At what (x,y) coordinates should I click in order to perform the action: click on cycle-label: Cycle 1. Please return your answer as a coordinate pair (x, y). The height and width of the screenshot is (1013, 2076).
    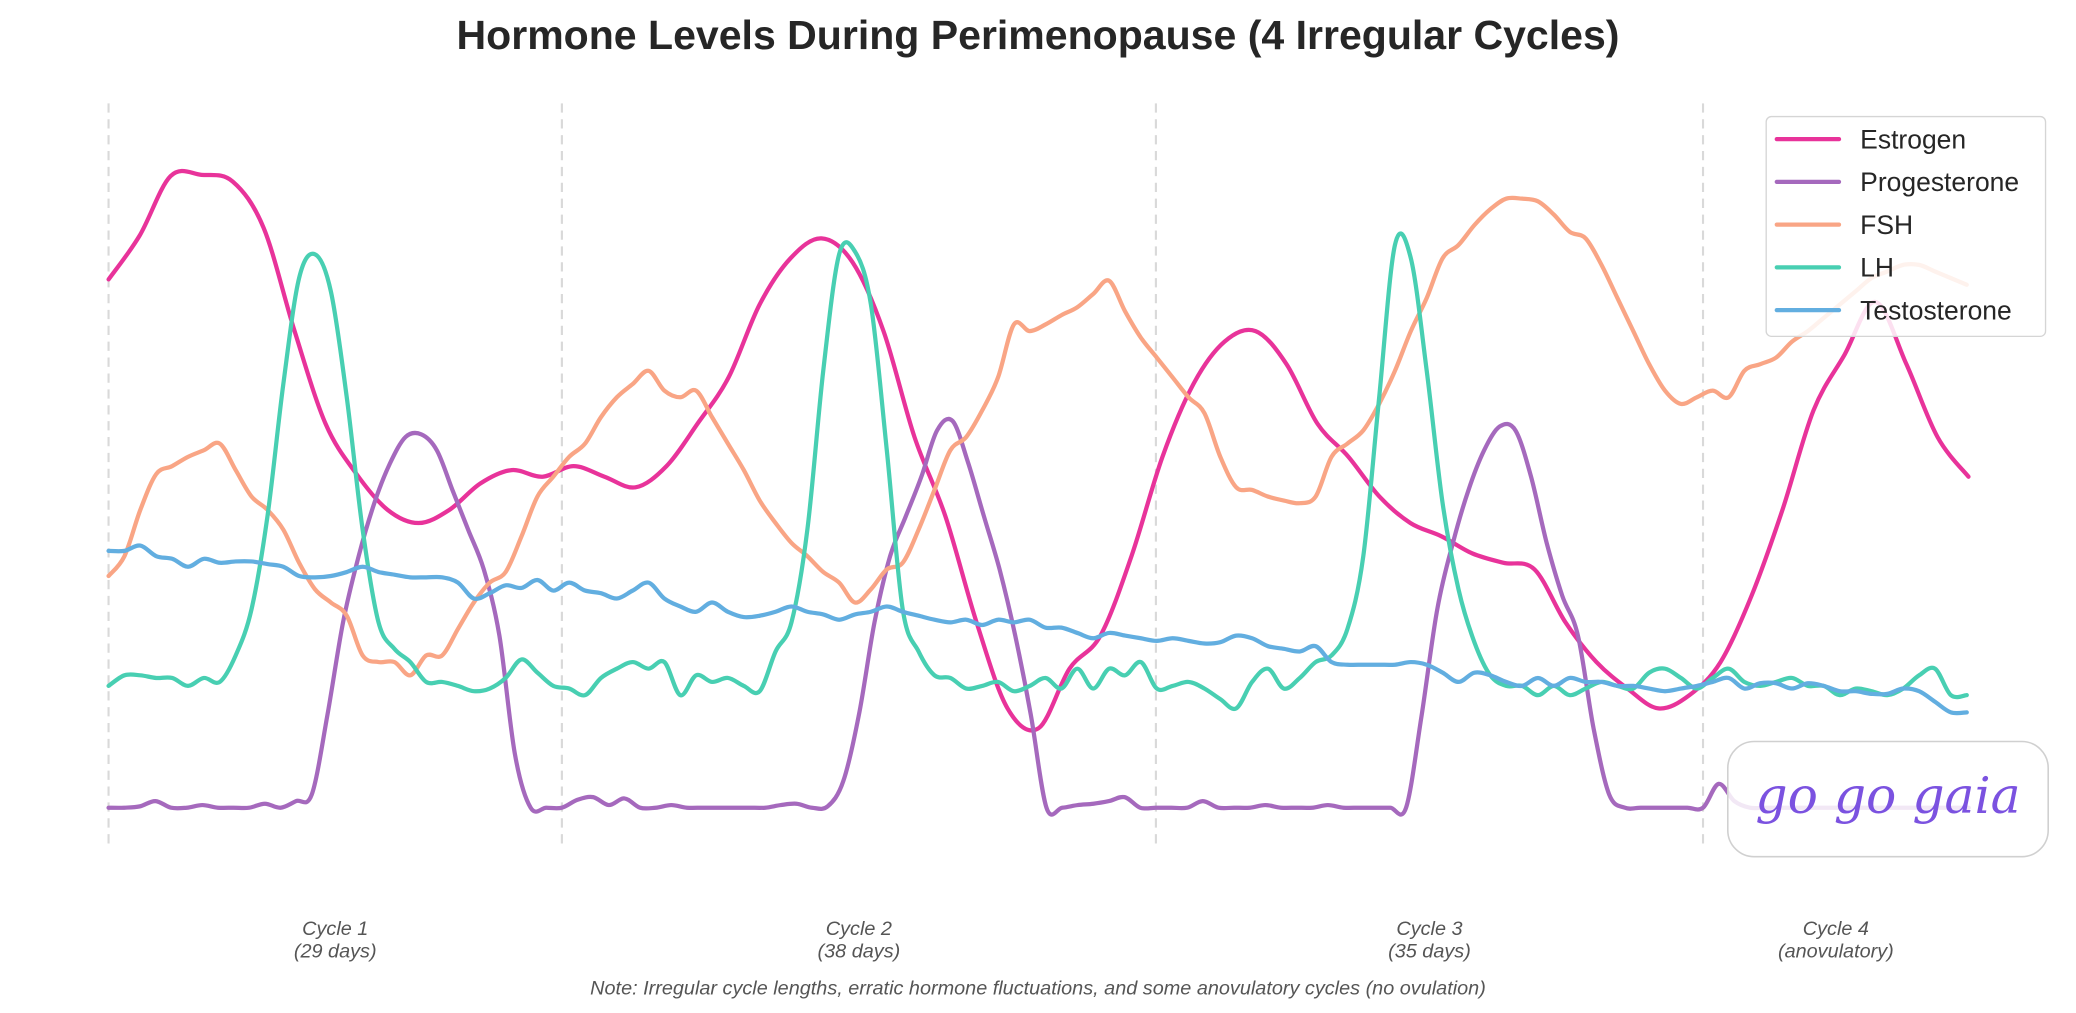
    Looking at the image, I should click on (335, 929).